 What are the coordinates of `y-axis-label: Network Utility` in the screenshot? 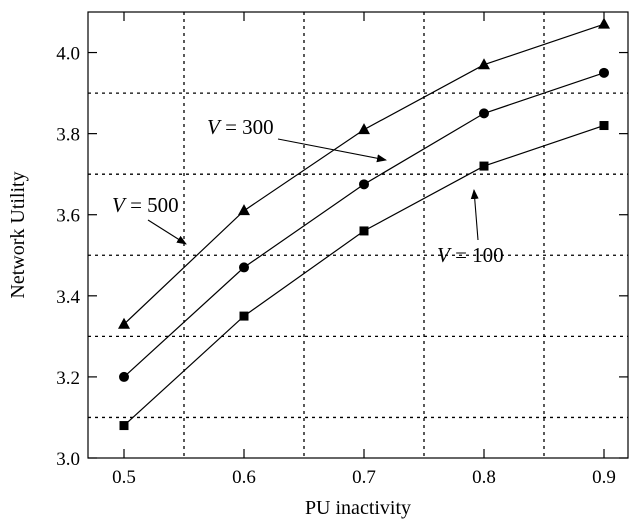 It's located at (18, 234).